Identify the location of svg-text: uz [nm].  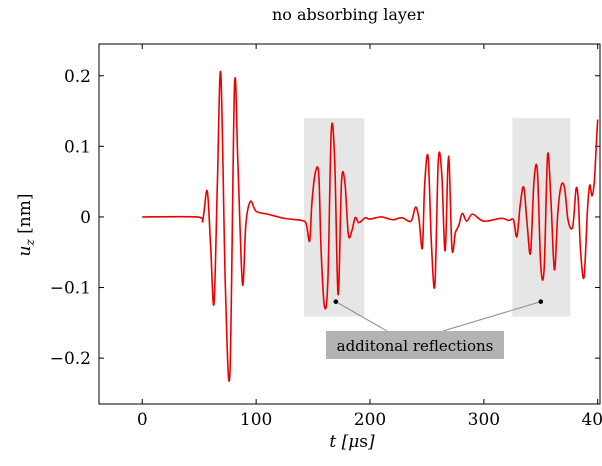
(26, 224).